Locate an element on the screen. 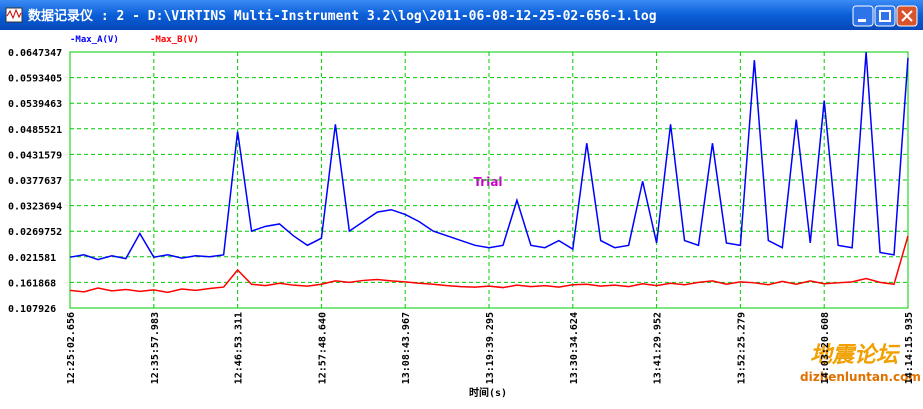  y-tick-label: 0.107926 is located at coordinates (32, 309).